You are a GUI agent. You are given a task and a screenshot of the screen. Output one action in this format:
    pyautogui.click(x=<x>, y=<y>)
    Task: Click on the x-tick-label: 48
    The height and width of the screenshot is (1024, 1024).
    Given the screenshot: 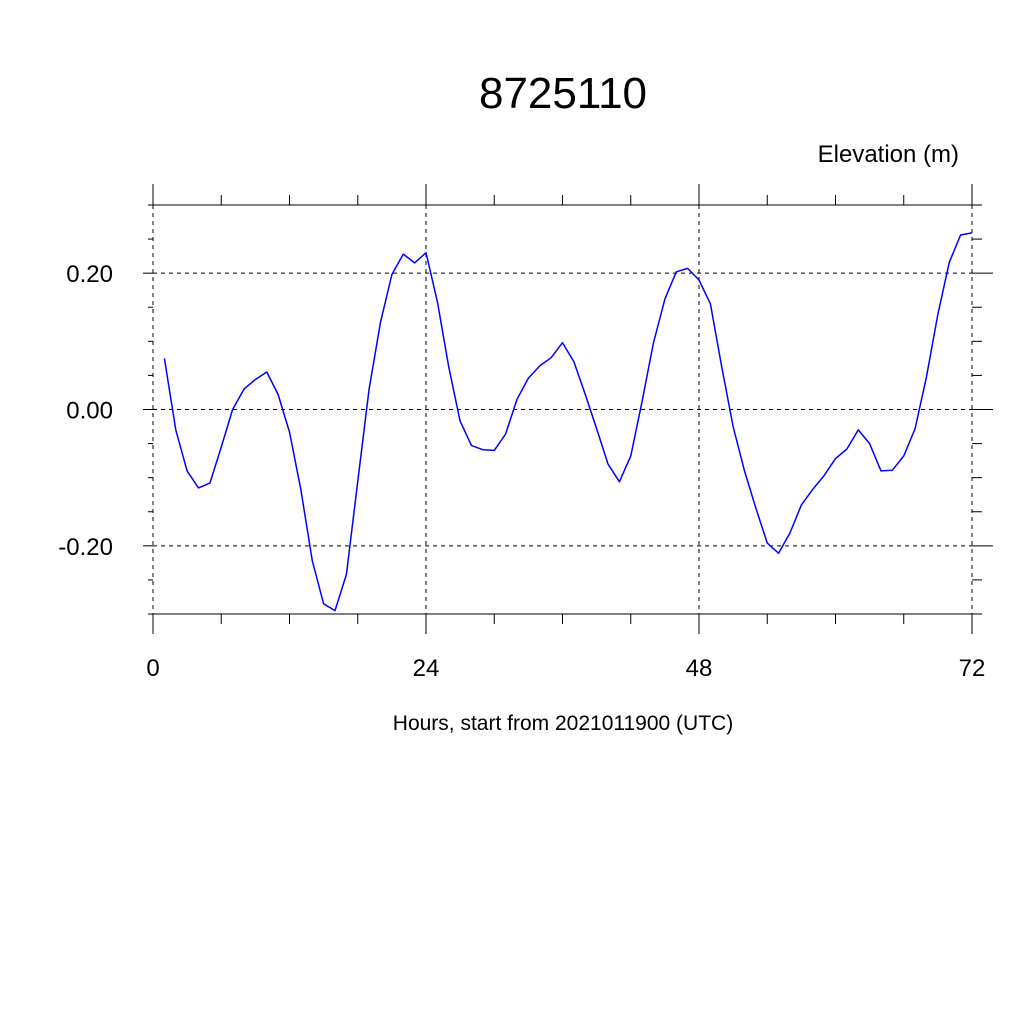 What is the action you would take?
    pyautogui.click(x=699, y=668)
    